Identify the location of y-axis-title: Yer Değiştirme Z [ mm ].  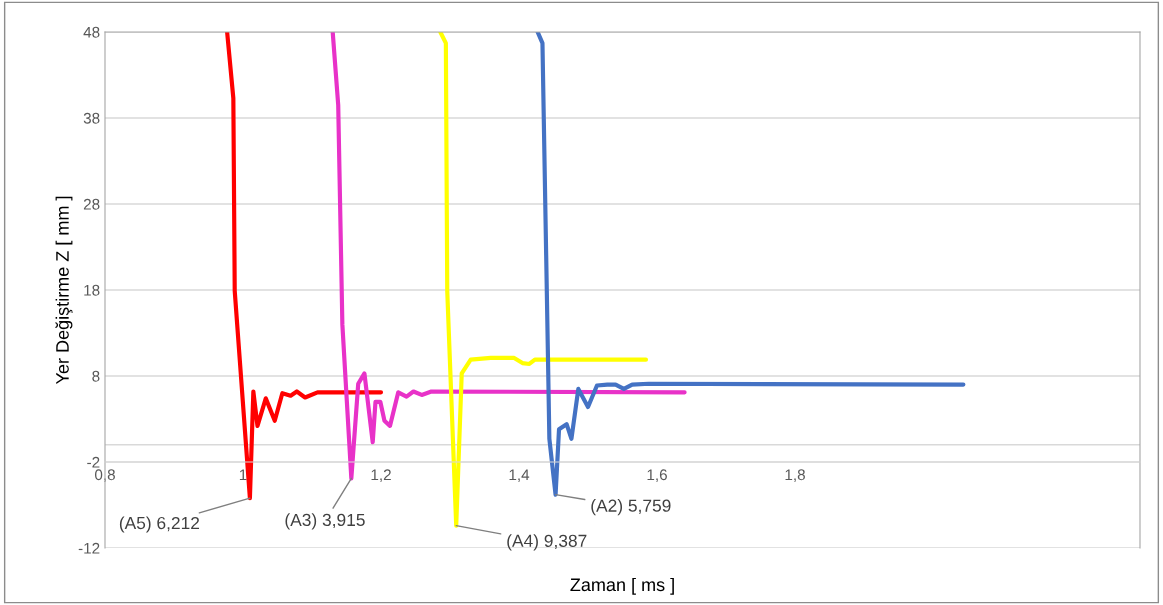
(64, 290).